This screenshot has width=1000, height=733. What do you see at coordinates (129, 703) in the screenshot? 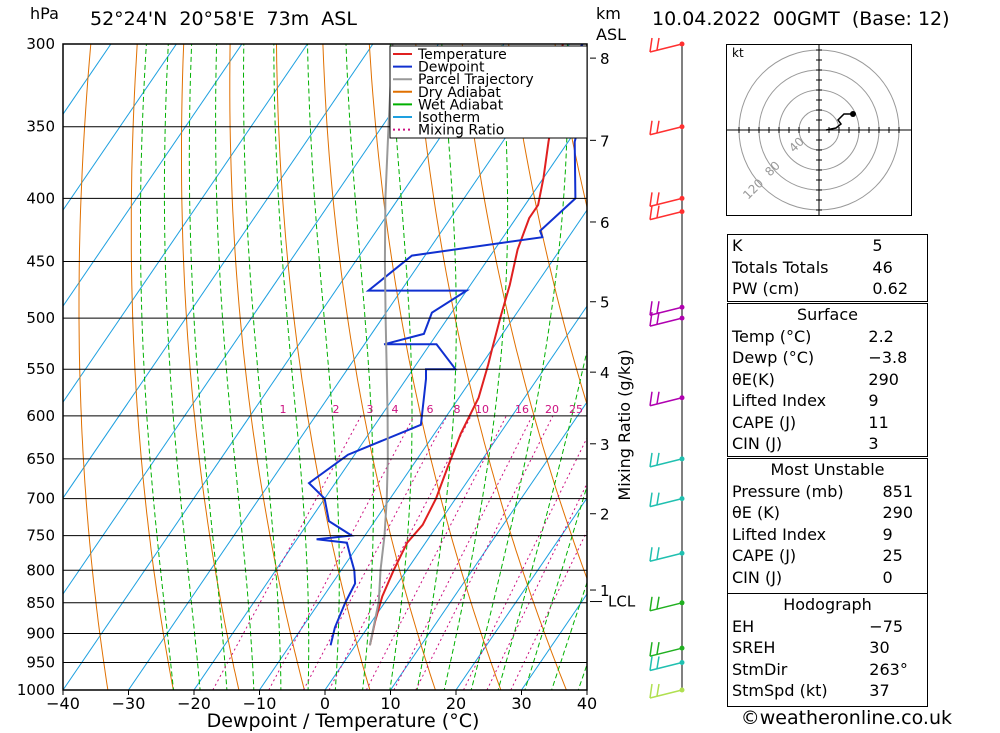
I see `x-tick-label: −30` at bounding box center [129, 703].